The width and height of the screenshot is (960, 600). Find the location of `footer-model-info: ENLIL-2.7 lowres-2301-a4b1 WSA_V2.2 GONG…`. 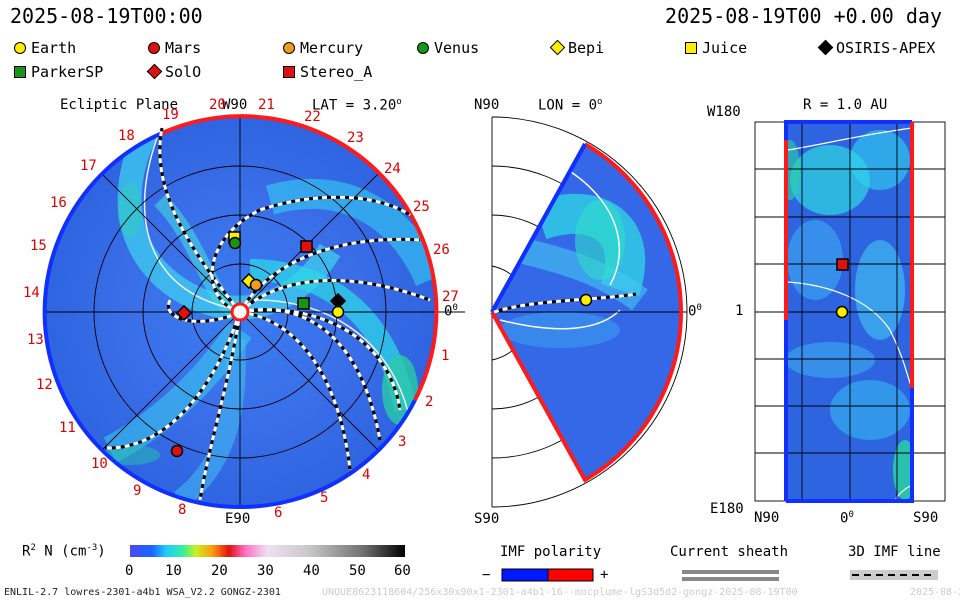

footer-model-info: ENLIL-2.7 lowres-2301-a4b1 WSA_V2.2 GONG… is located at coordinates (142, 592).